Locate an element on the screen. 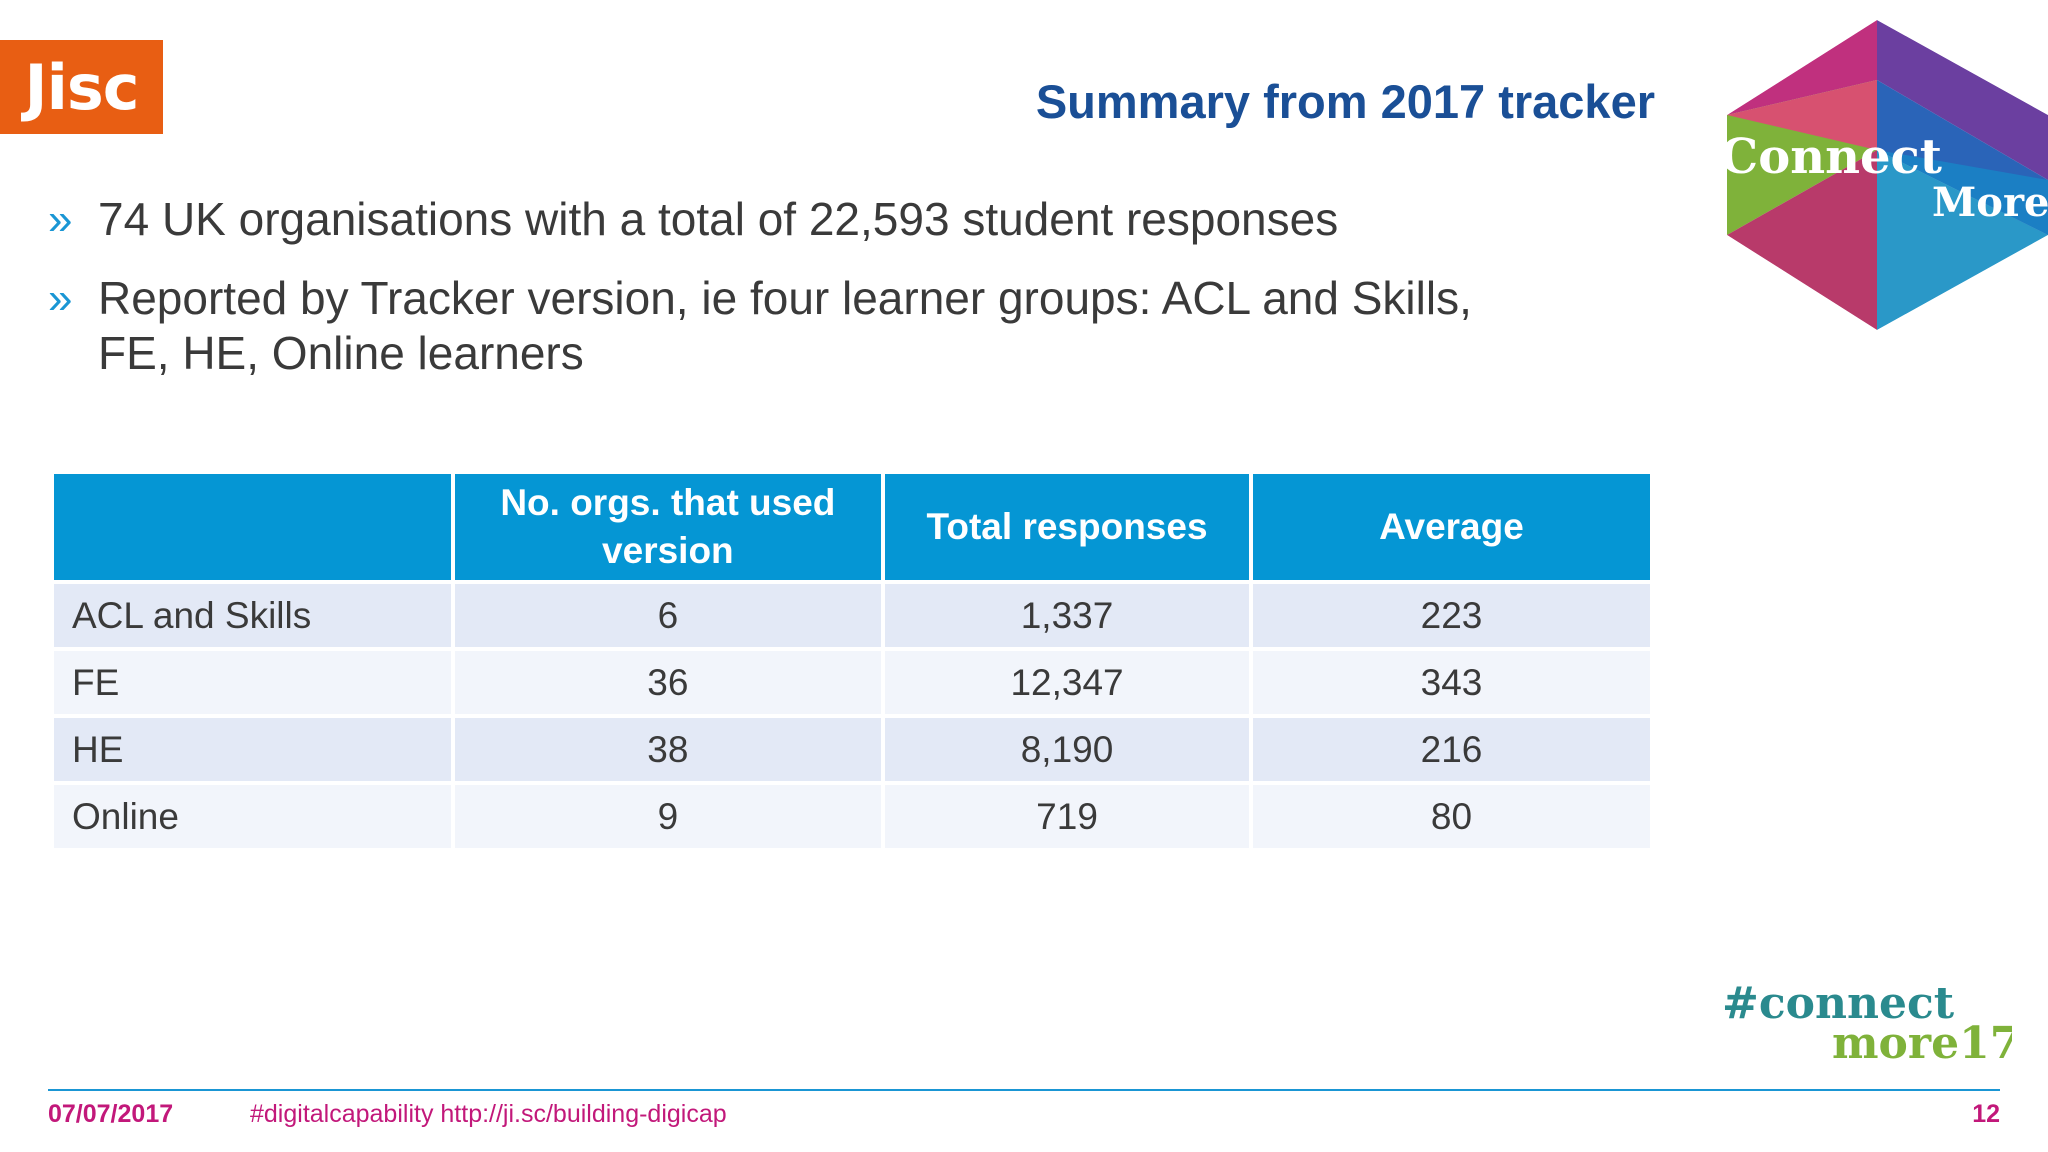 Image resolution: width=2048 pixels, height=1152 pixels. row-label: ACL and Skills is located at coordinates (252, 615).